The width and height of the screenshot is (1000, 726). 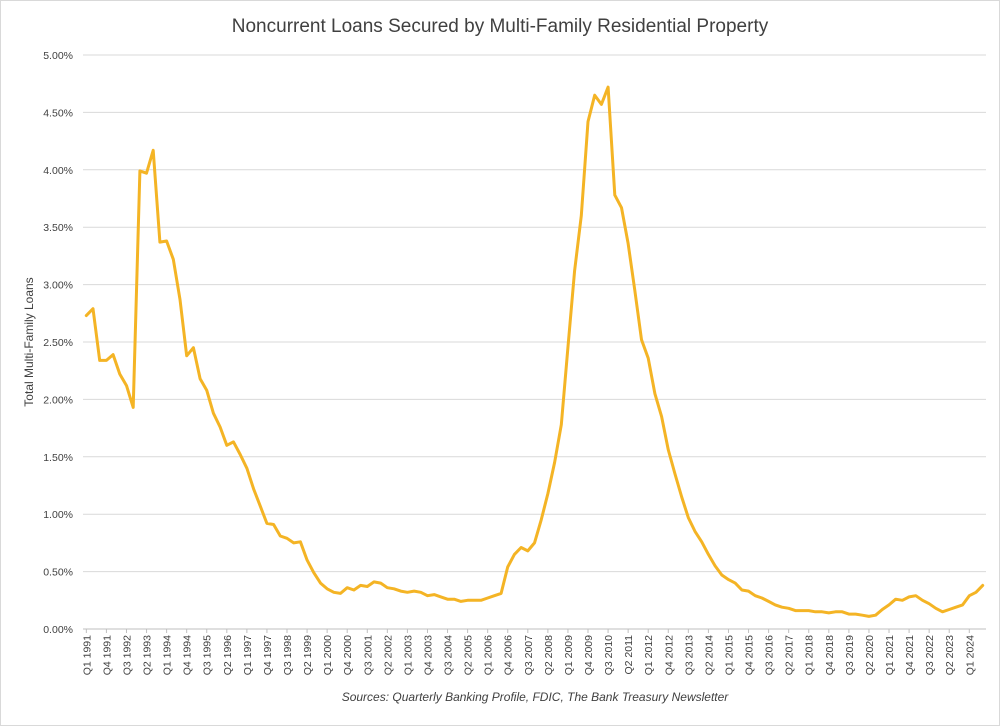 What do you see at coordinates (428, 655) in the screenshot?
I see `x-tick-label: Q4 2003` at bounding box center [428, 655].